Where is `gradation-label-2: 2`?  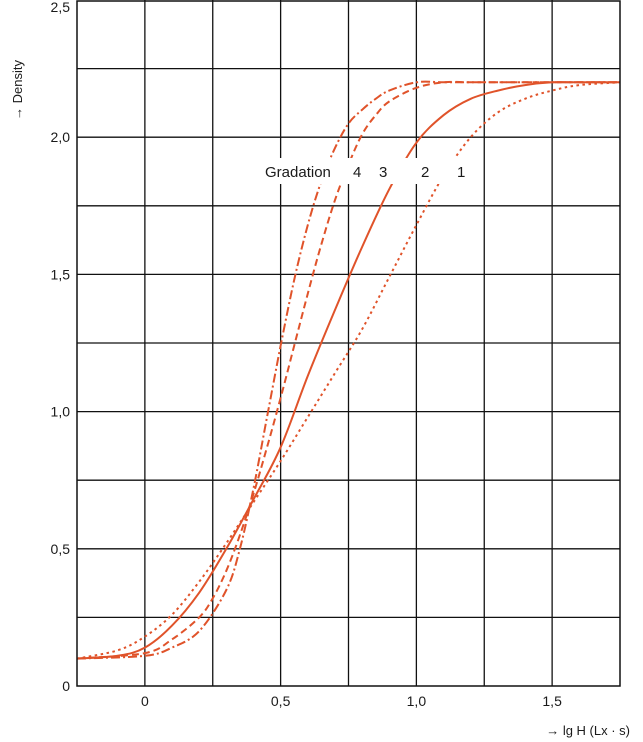 gradation-label-2: 2 is located at coordinates (425, 172).